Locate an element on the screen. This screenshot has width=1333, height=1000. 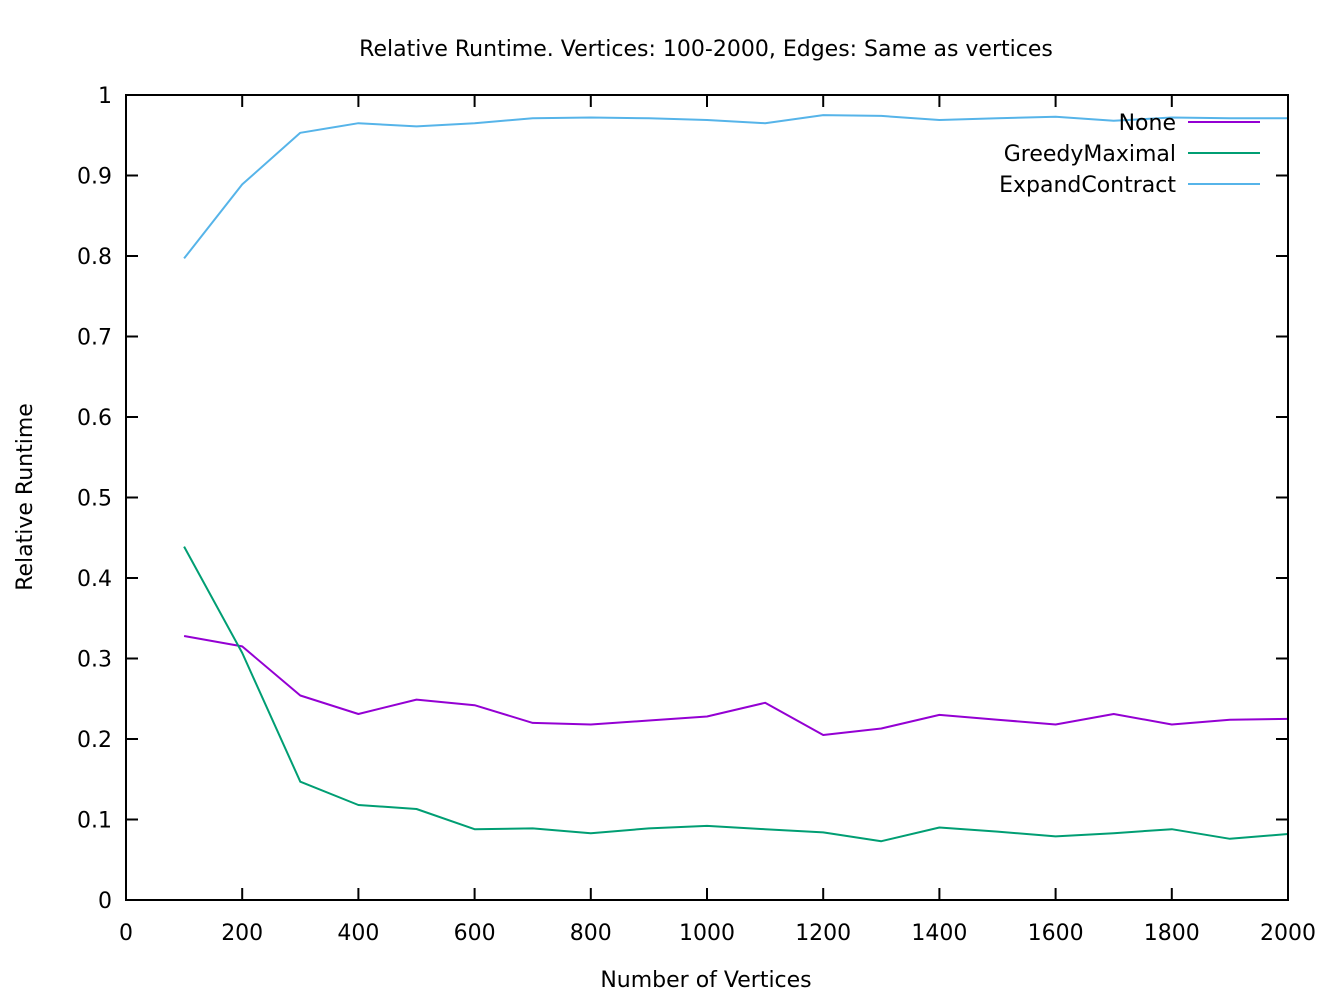
y-tick-label: 0.1 is located at coordinates (94, 821).